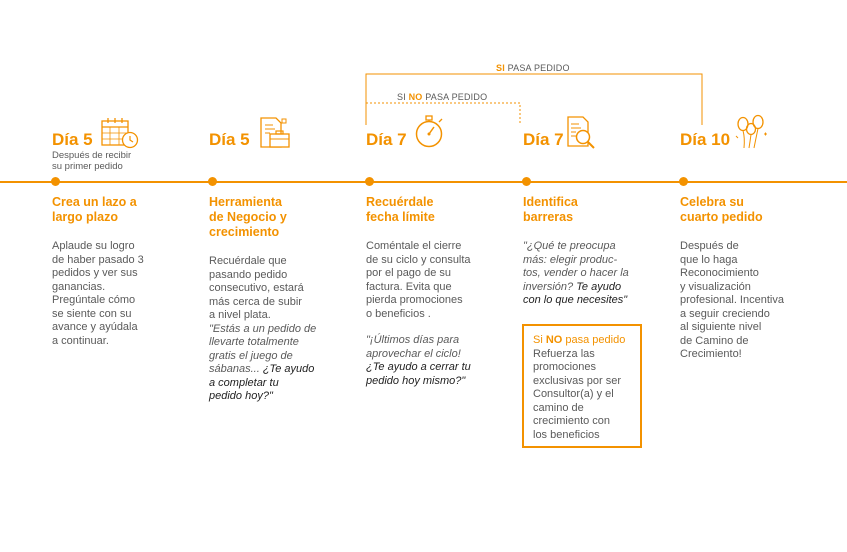 The image size is (847, 552). What do you see at coordinates (709, 246) in the screenshot?
I see `body-line: Después de` at bounding box center [709, 246].